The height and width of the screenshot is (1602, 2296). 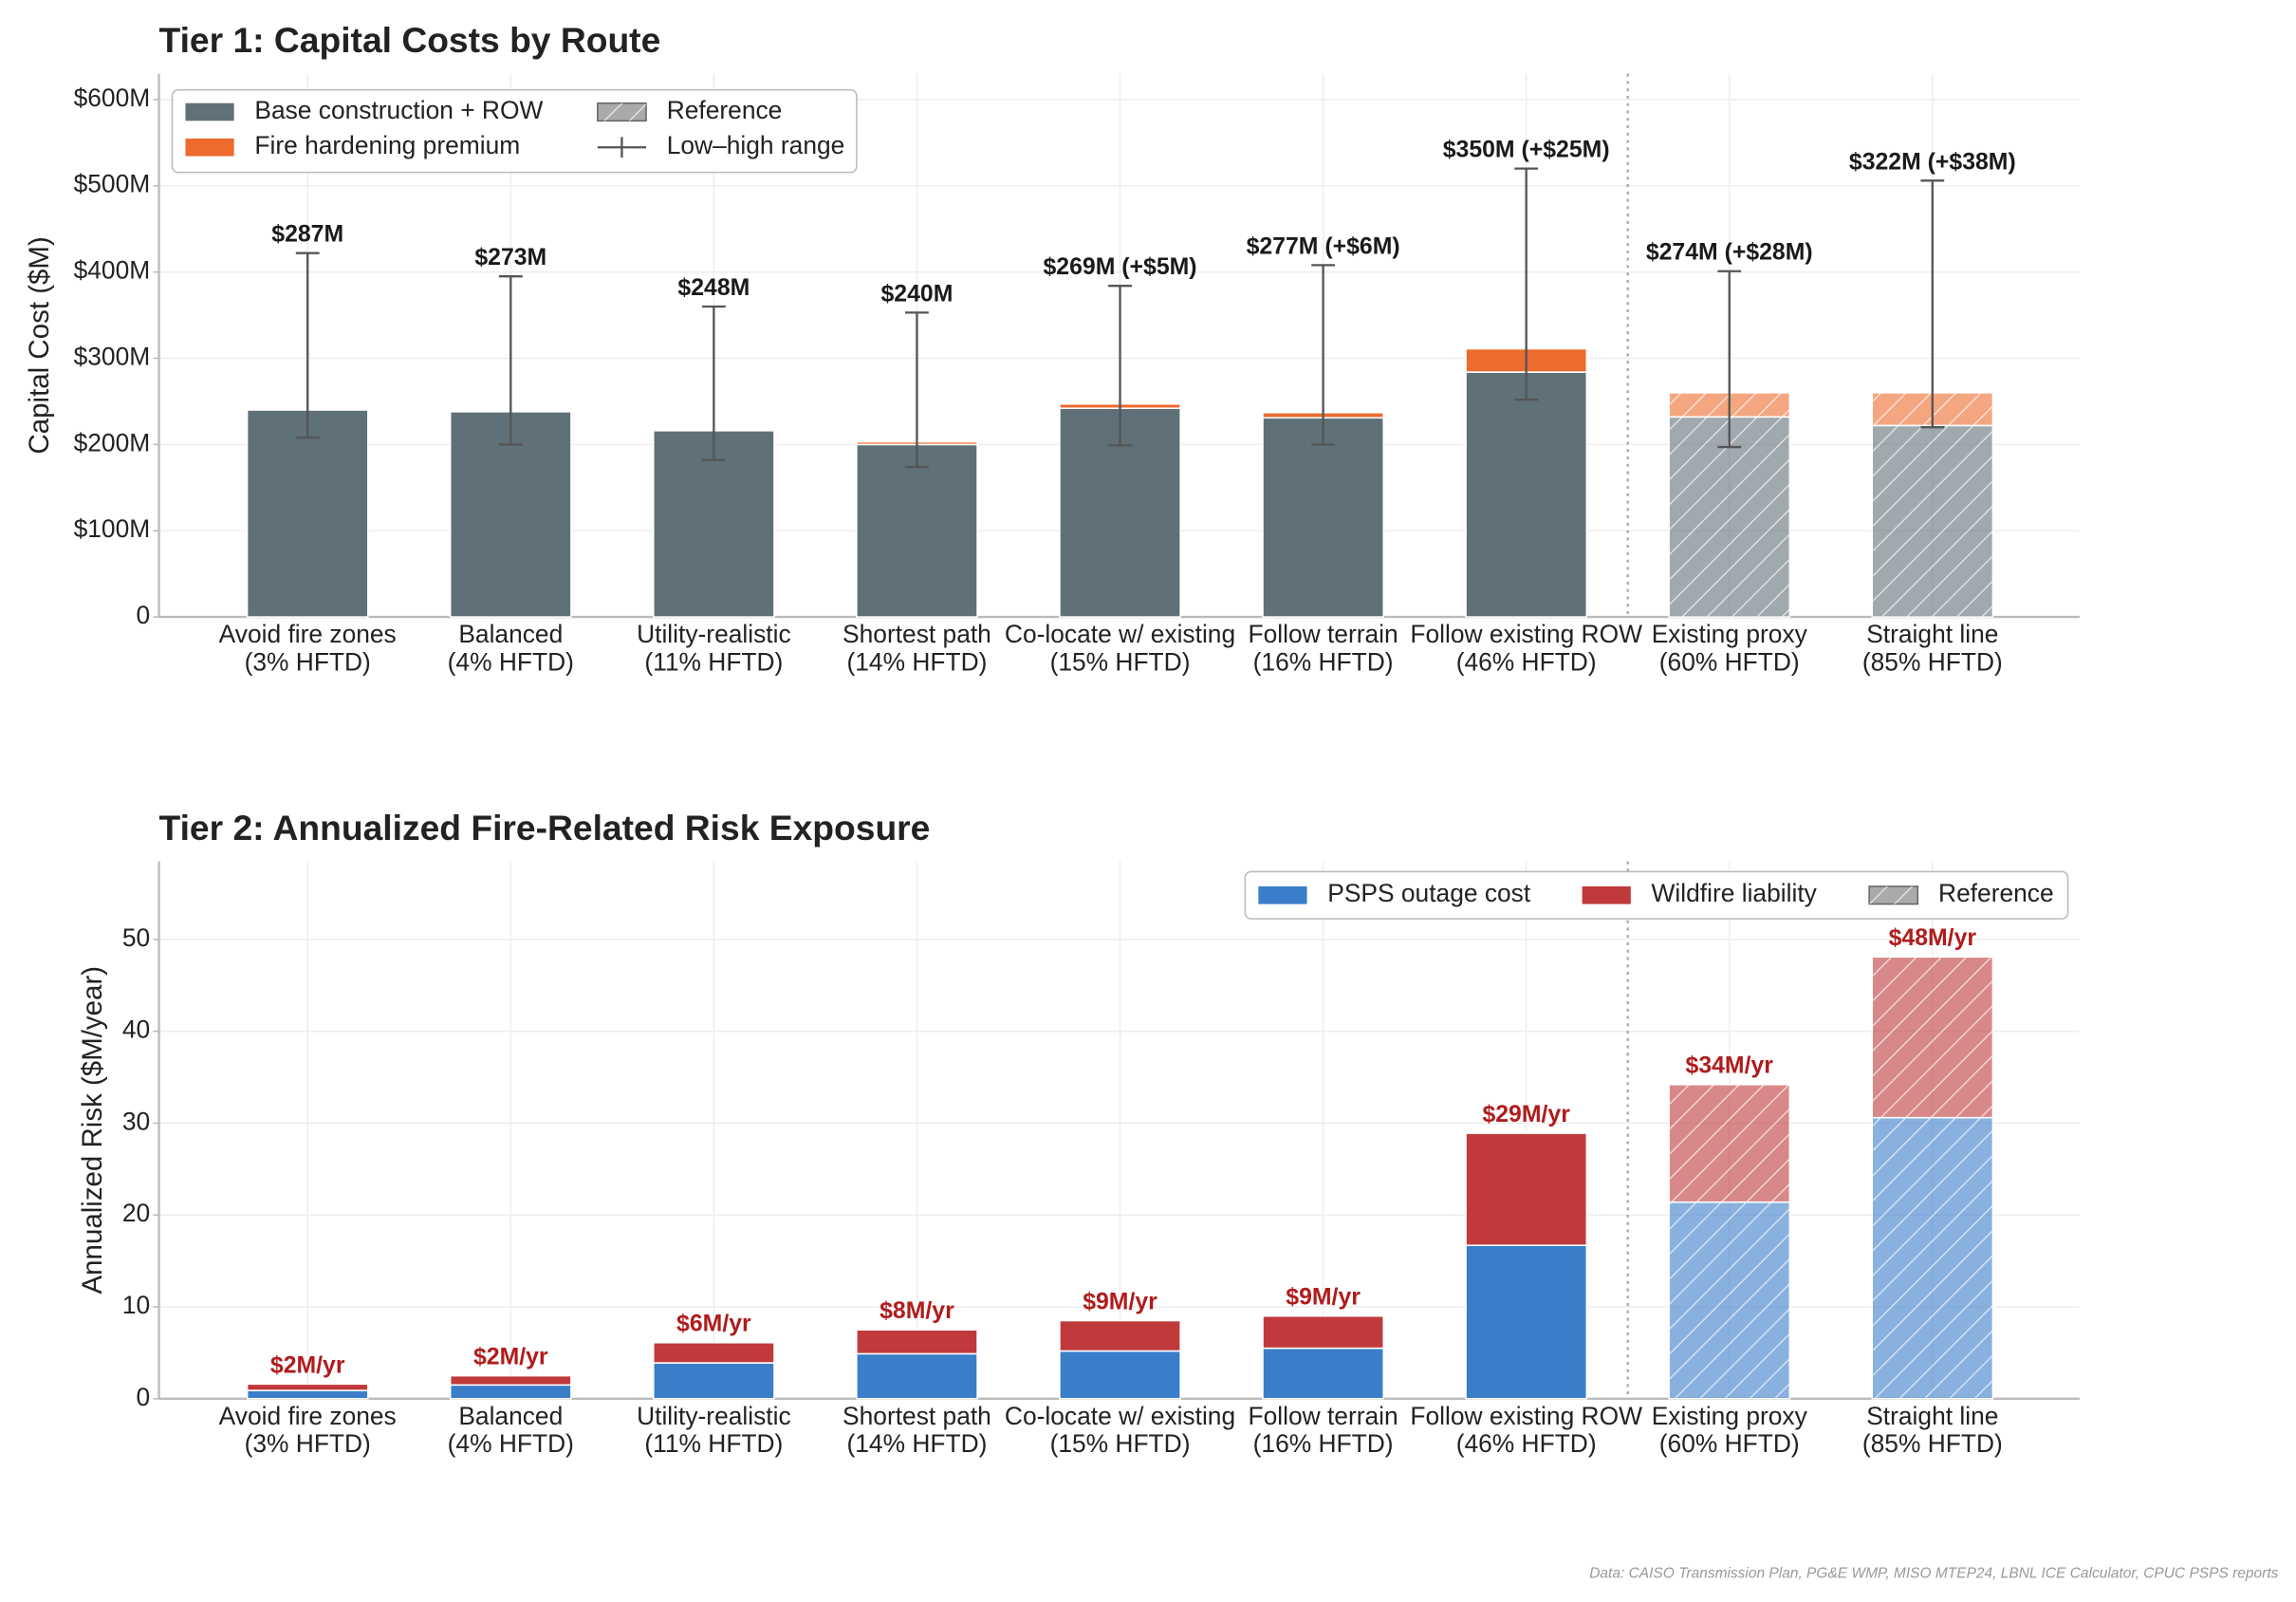 I want to click on total-label: $34M/yr, so click(x=1730, y=1066).